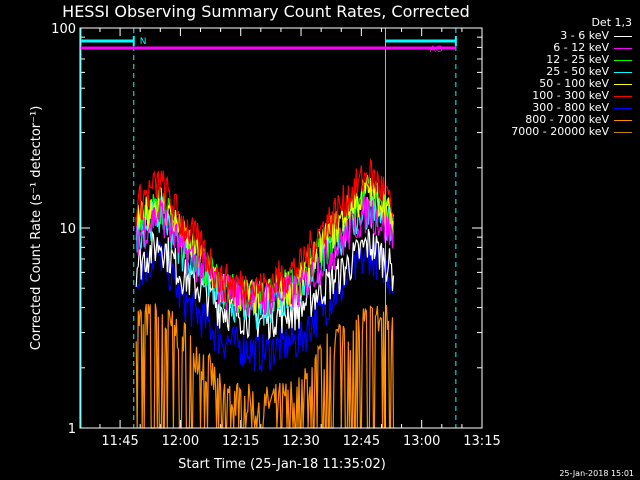 The width and height of the screenshot is (640, 480). Describe the element at coordinates (611, 22) in the screenshot. I see `legend-title: Det 1,3` at that location.